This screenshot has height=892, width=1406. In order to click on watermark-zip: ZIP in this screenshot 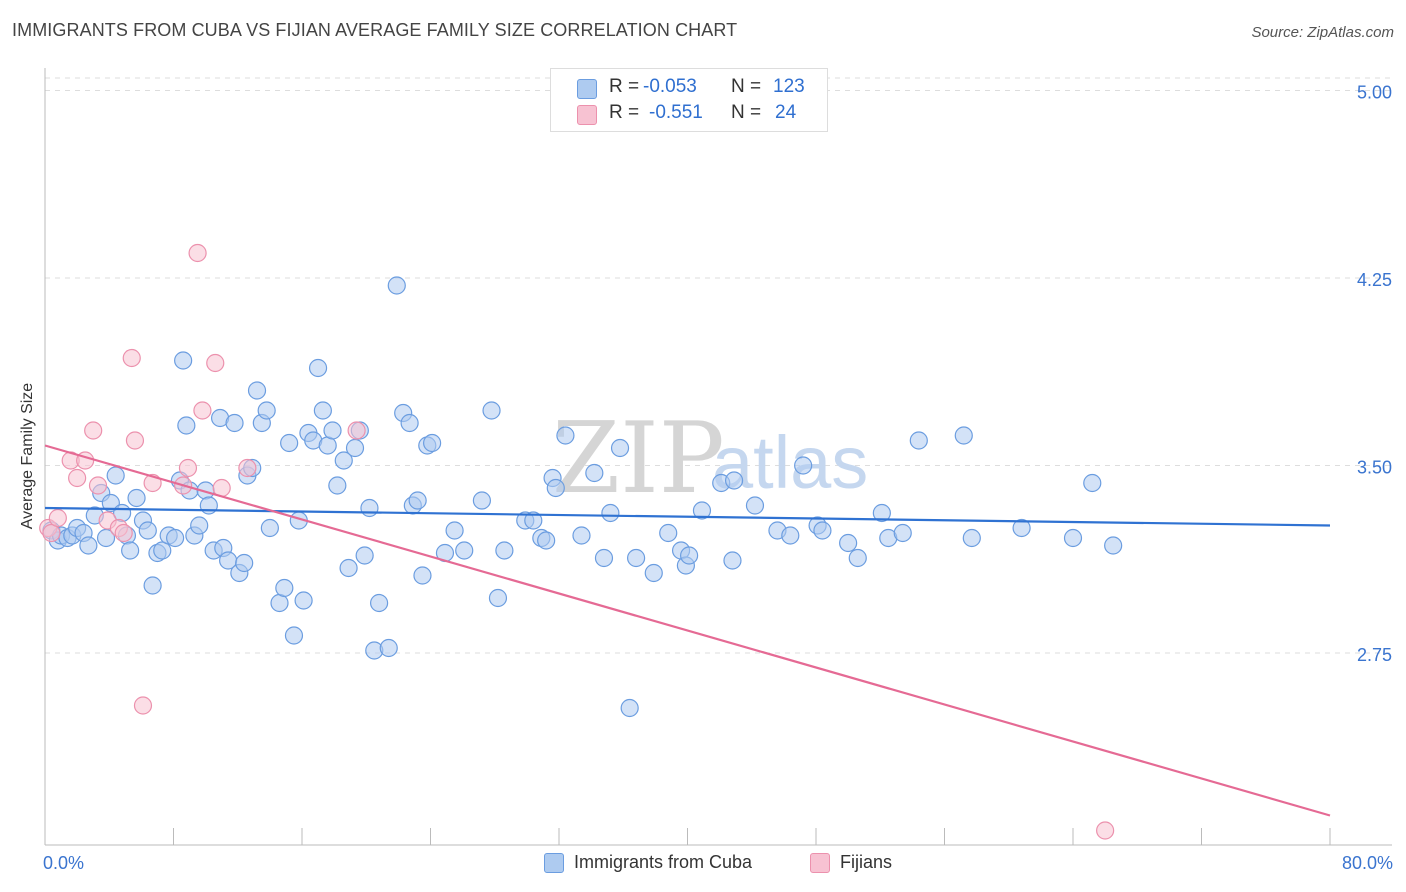, I will do `click(638, 459)`.